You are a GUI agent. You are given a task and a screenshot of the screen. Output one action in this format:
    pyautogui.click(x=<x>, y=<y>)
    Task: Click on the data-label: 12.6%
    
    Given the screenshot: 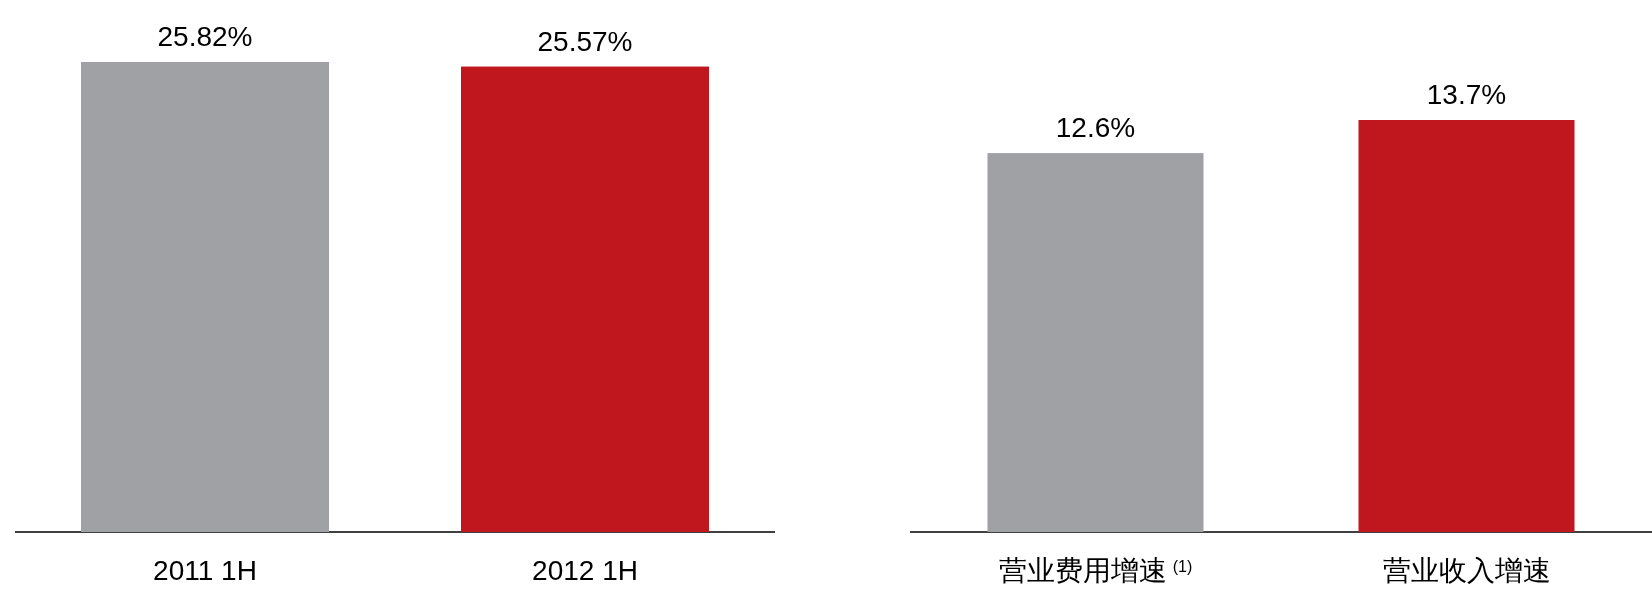 What is the action you would take?
    pyautogui.click(x=1095, y=128)
    